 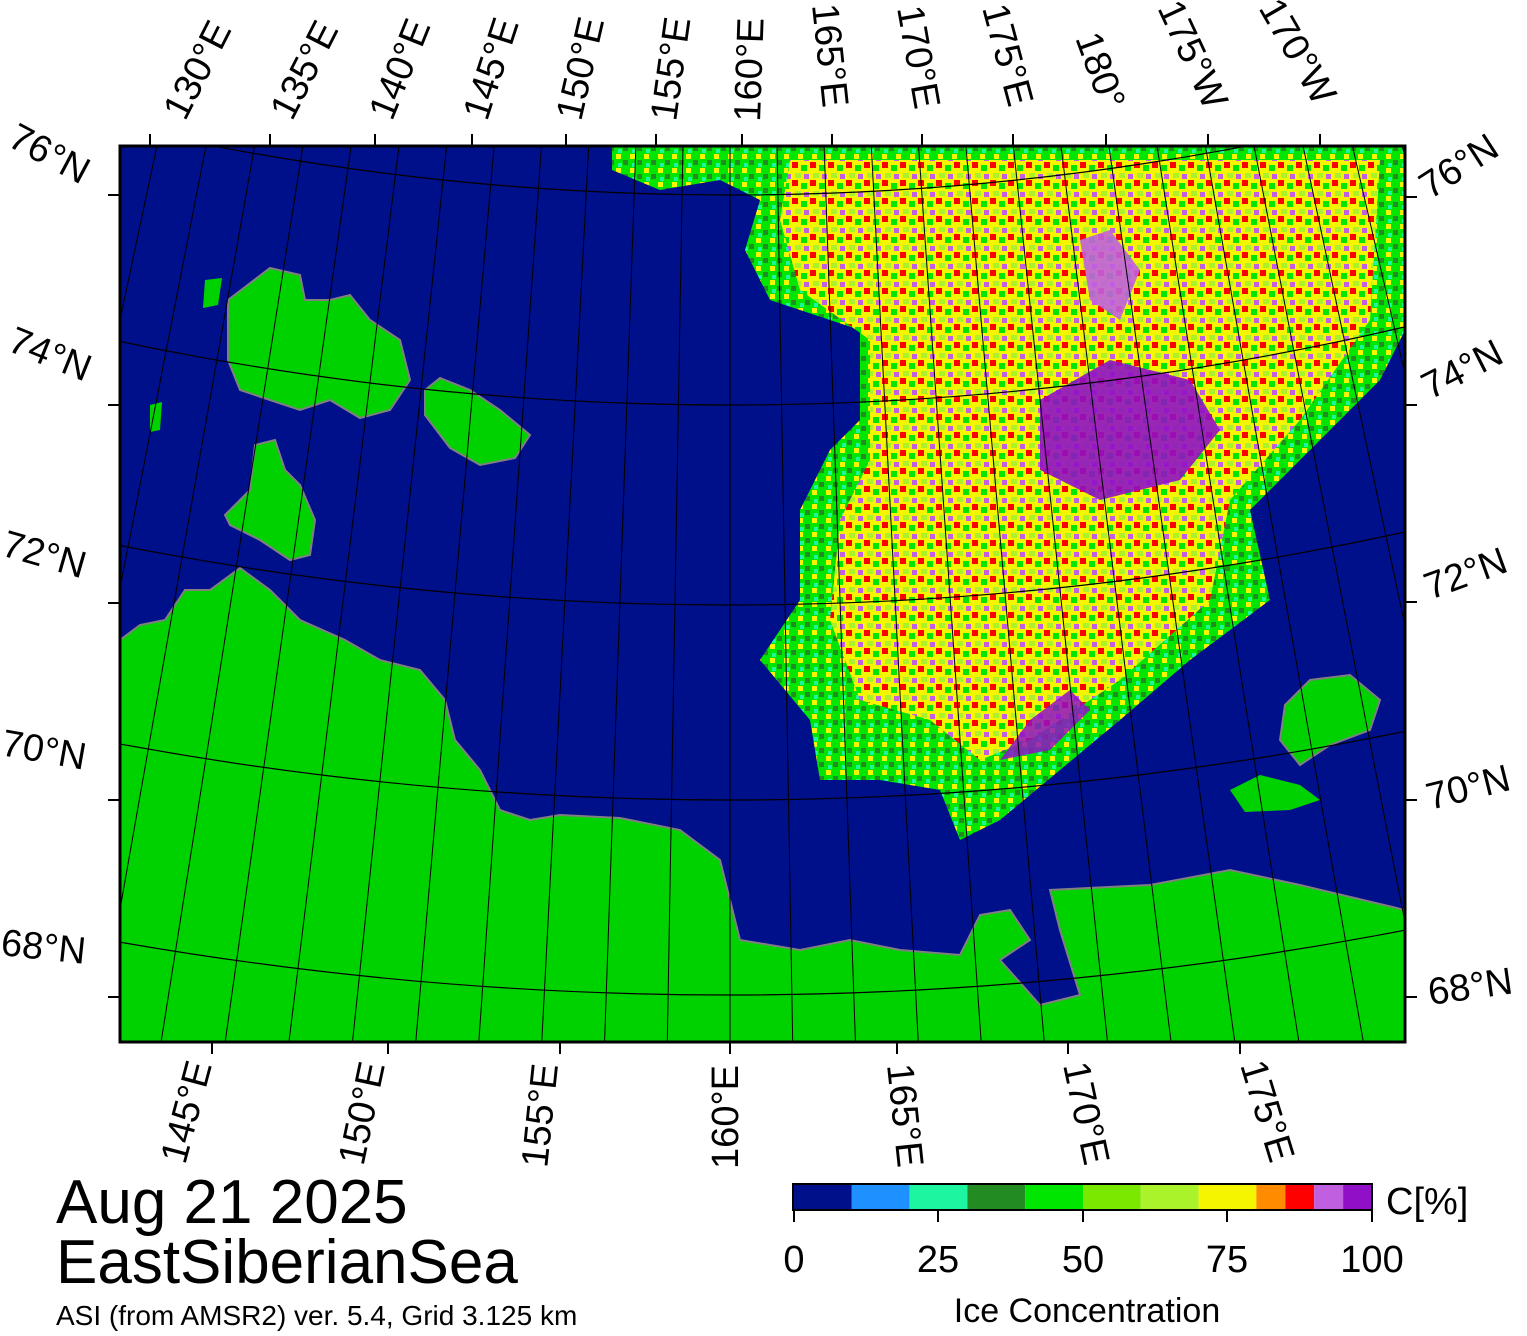 I want to click on top-lon-label: 180°, so click(x=1100, y=71).